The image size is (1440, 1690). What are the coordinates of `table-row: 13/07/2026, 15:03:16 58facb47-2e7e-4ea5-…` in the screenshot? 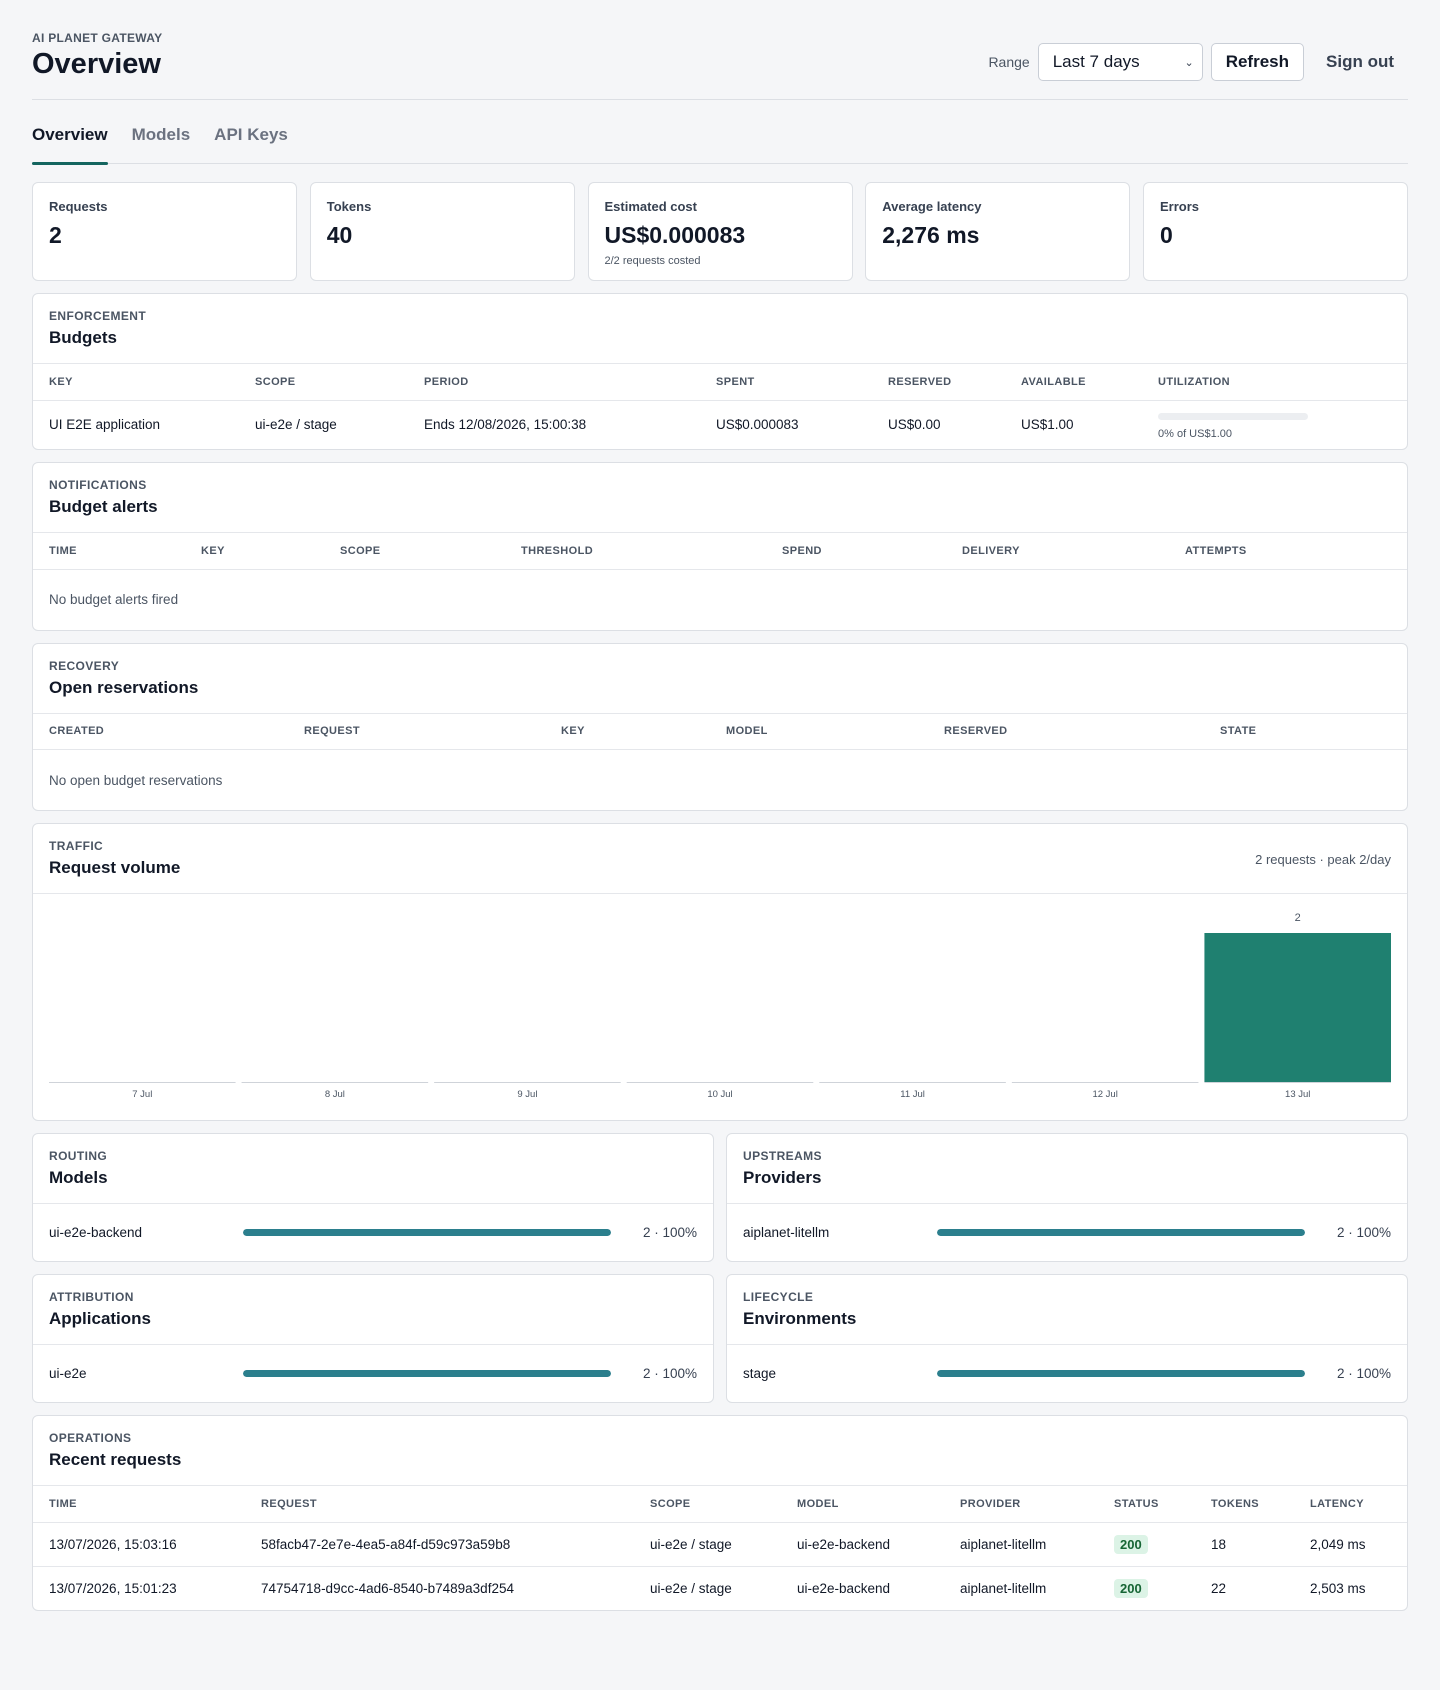 It's located at (720, 1544).